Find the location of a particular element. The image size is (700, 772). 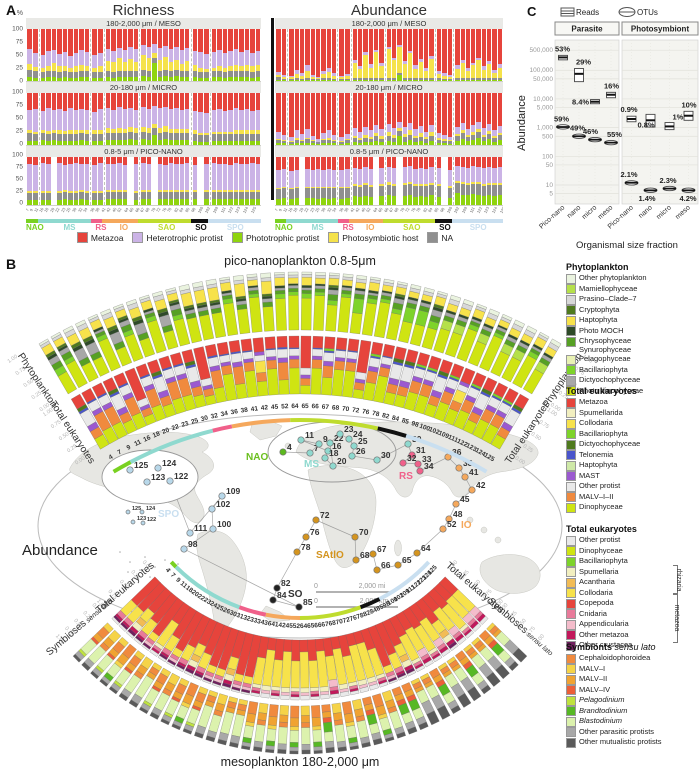

fan-station-number: 70 is located at coordinates (339, 622).